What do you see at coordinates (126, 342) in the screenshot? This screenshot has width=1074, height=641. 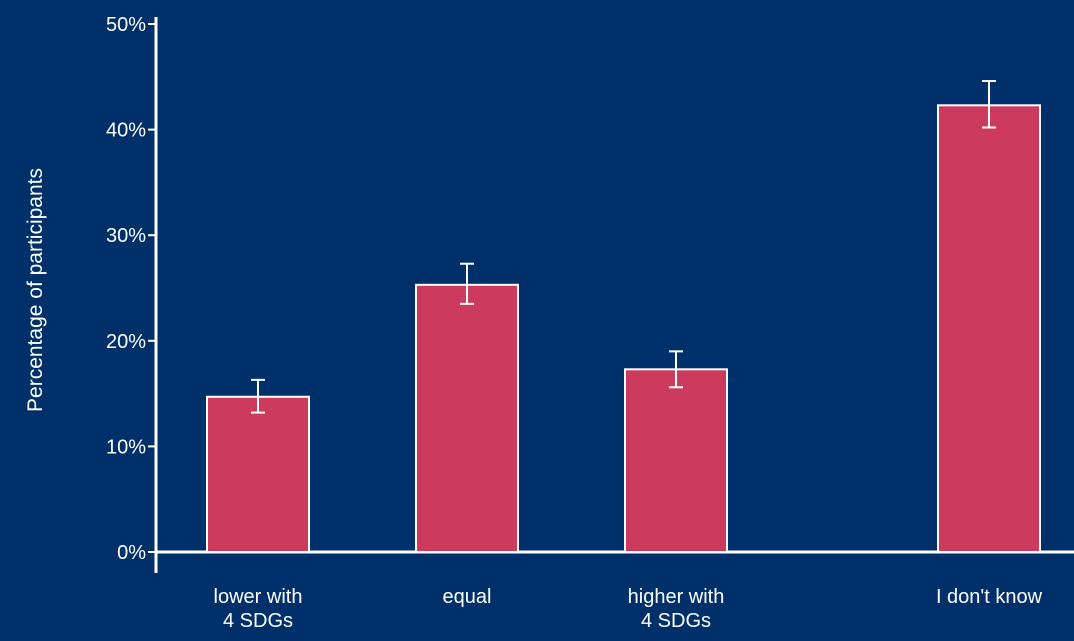 I see `y-tick-label: 20%` at bounding box center [126, 342].